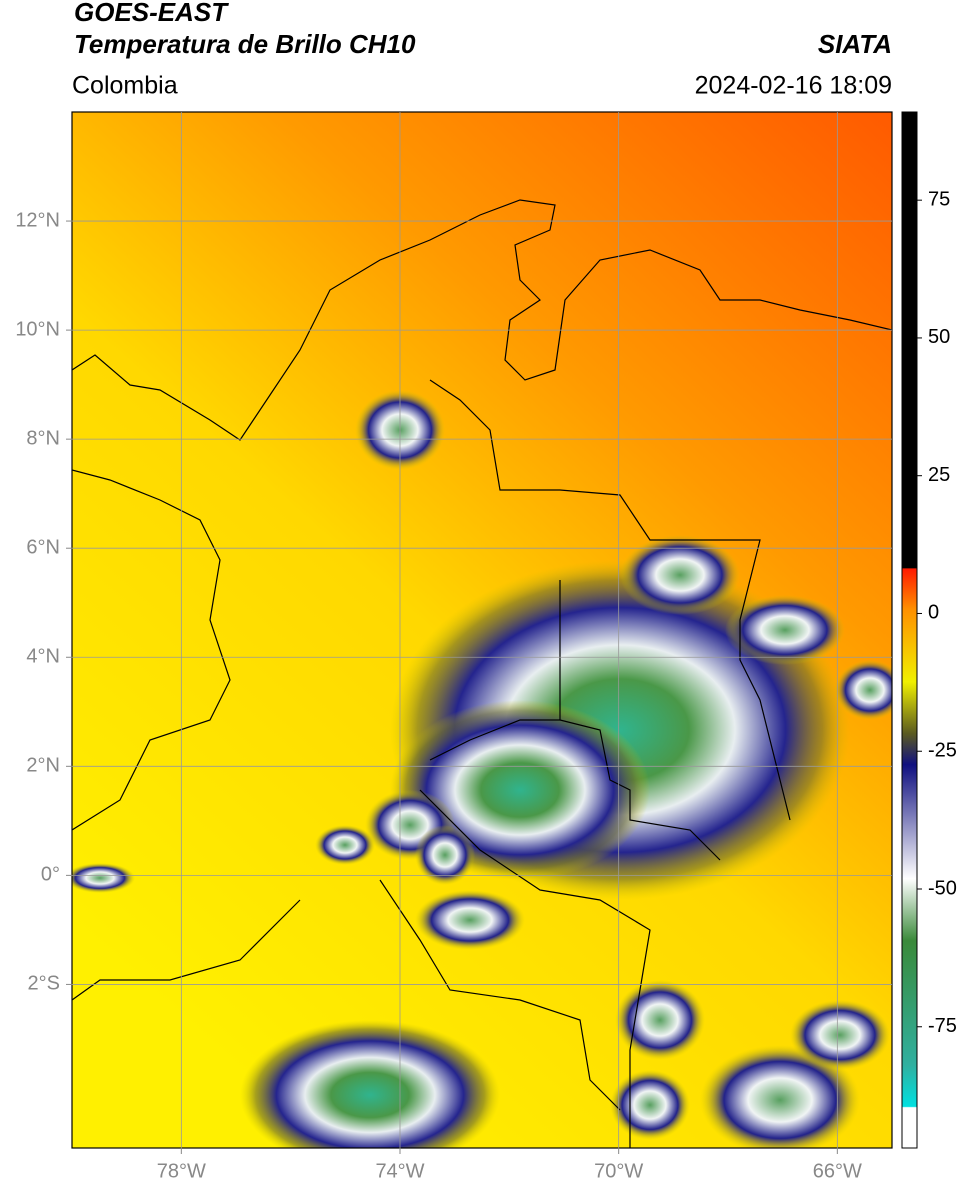 The image size is (966, 1195). I want to click on coastline, so click(186, 735).